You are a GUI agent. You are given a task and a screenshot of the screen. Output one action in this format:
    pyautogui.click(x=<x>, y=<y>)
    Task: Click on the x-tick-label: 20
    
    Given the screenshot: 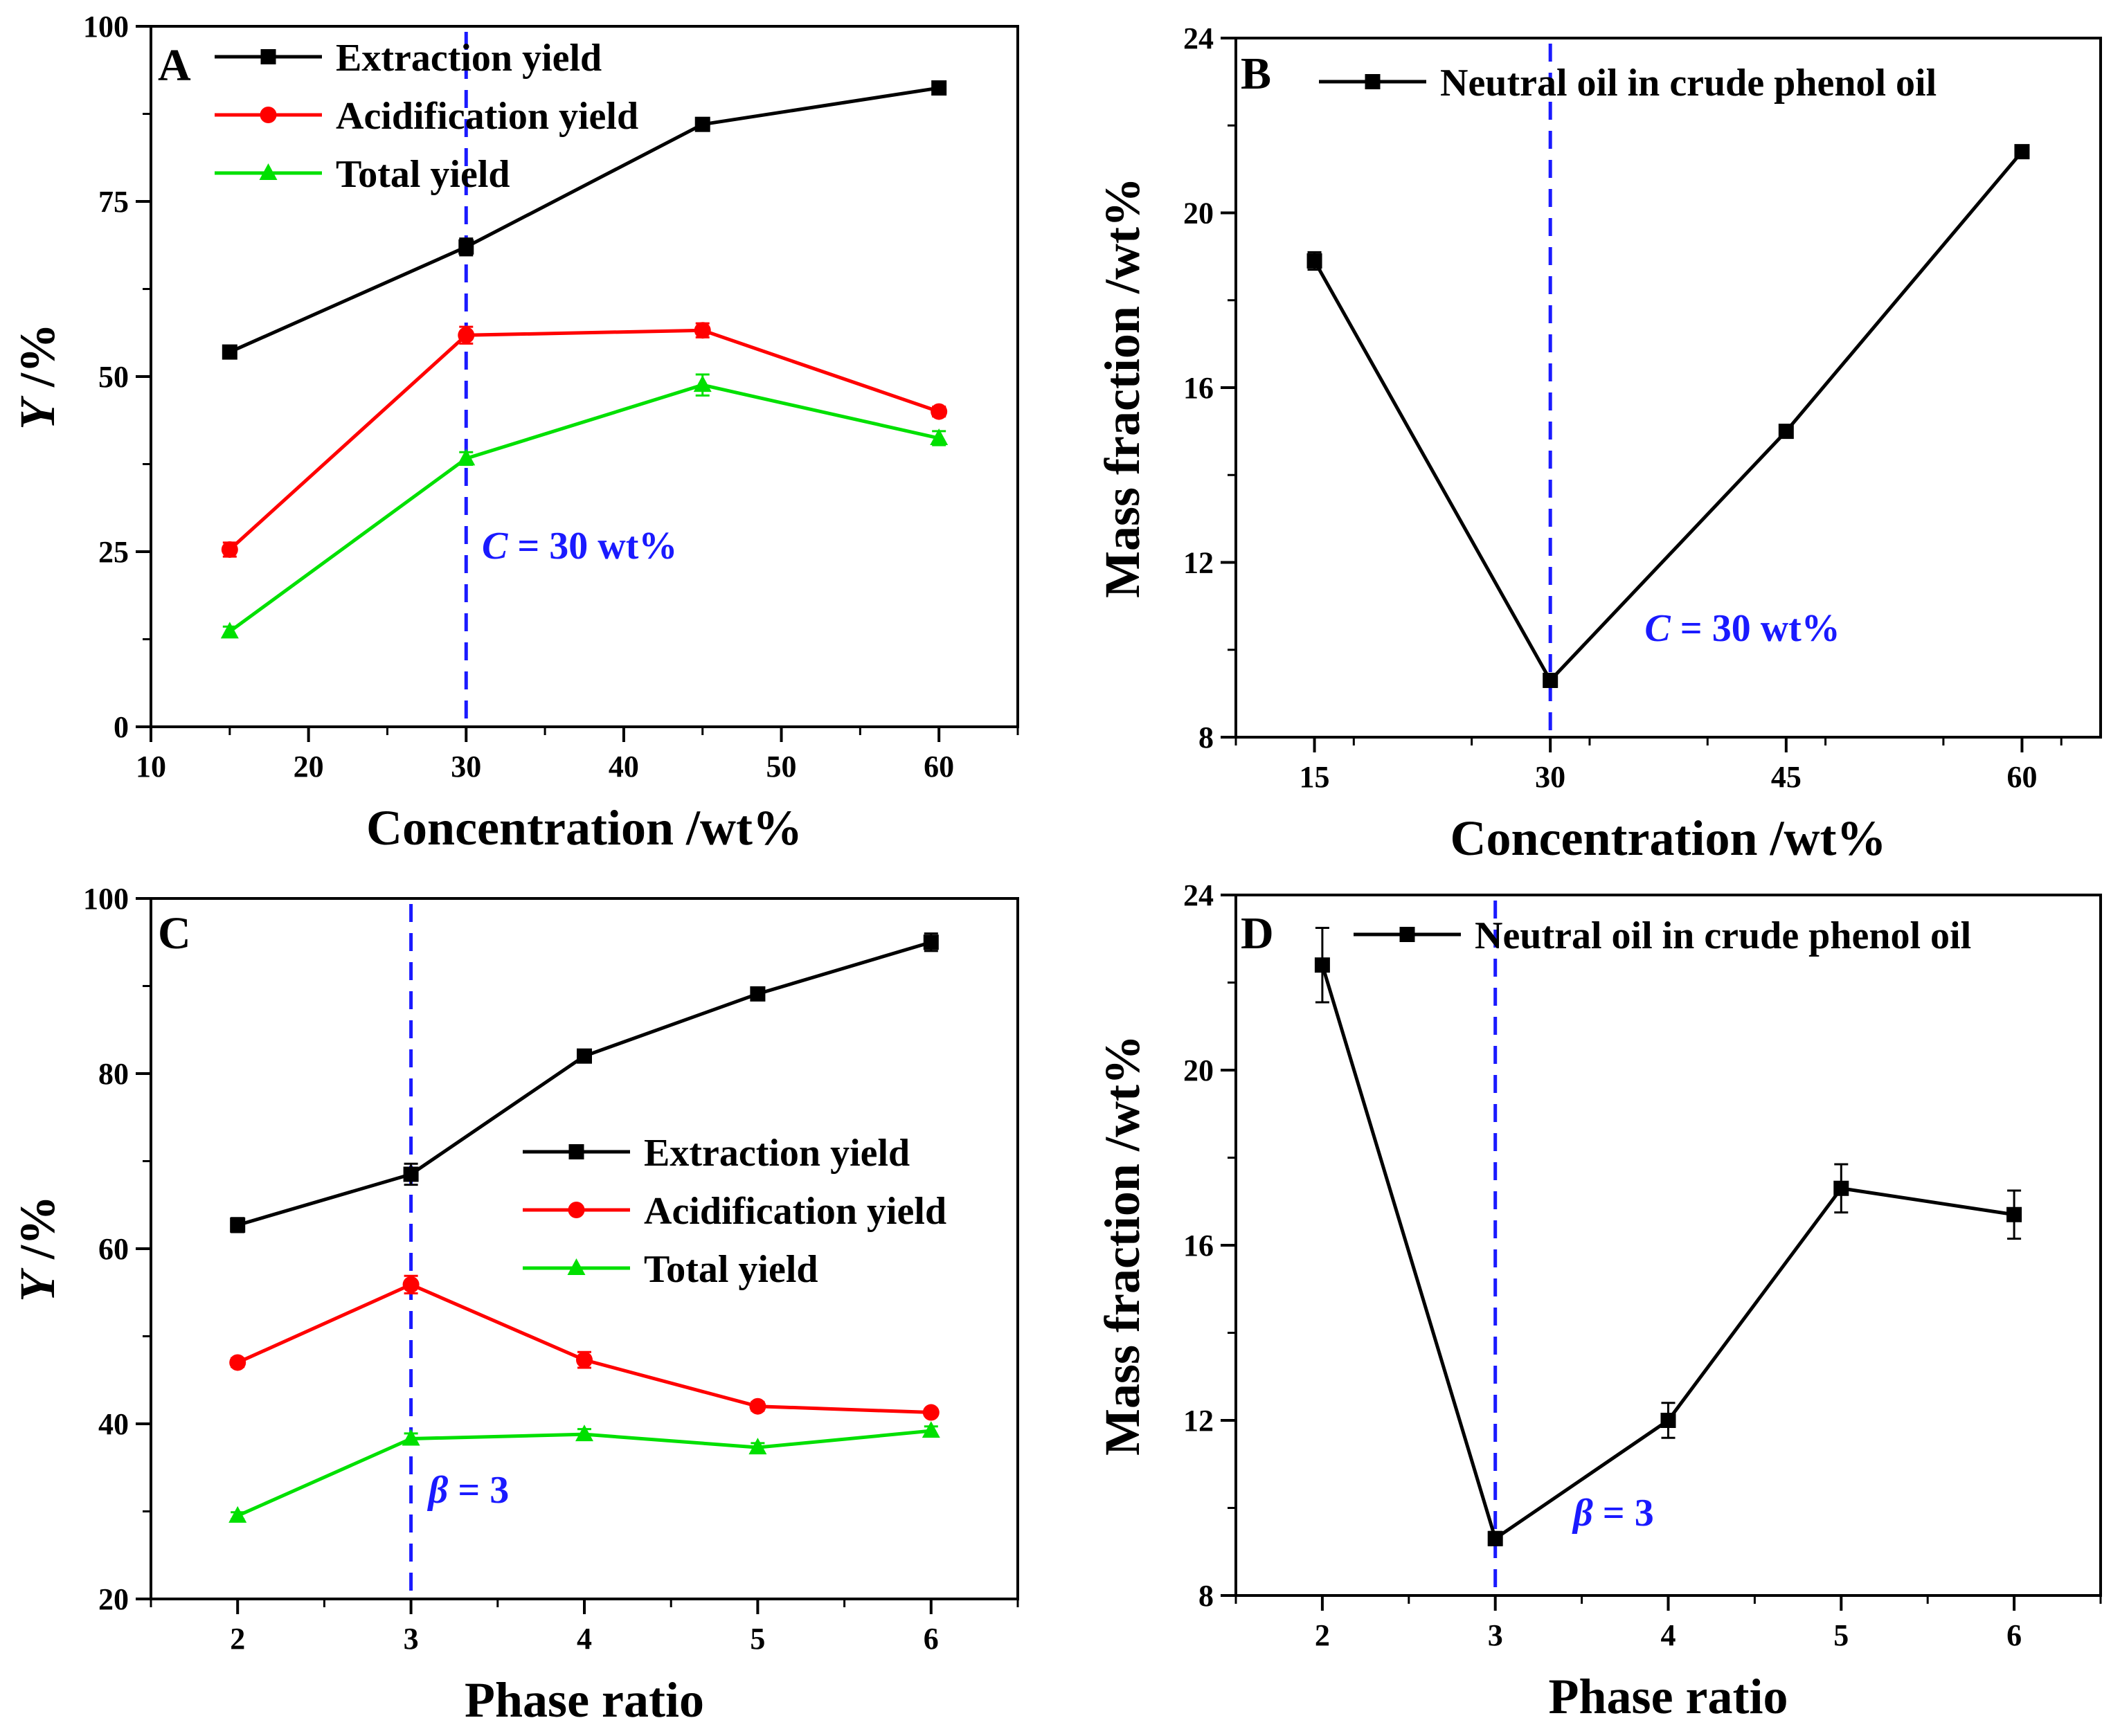 What is the action you would take?
    pyautogui.click(x=309, y=767)
    